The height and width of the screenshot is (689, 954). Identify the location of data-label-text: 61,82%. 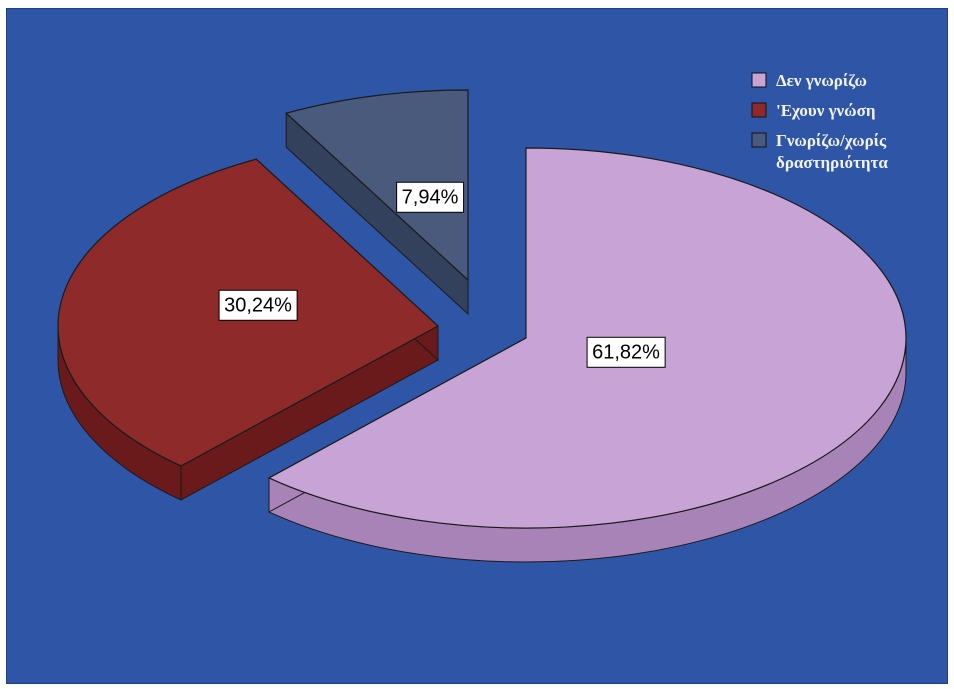
(626, 352).